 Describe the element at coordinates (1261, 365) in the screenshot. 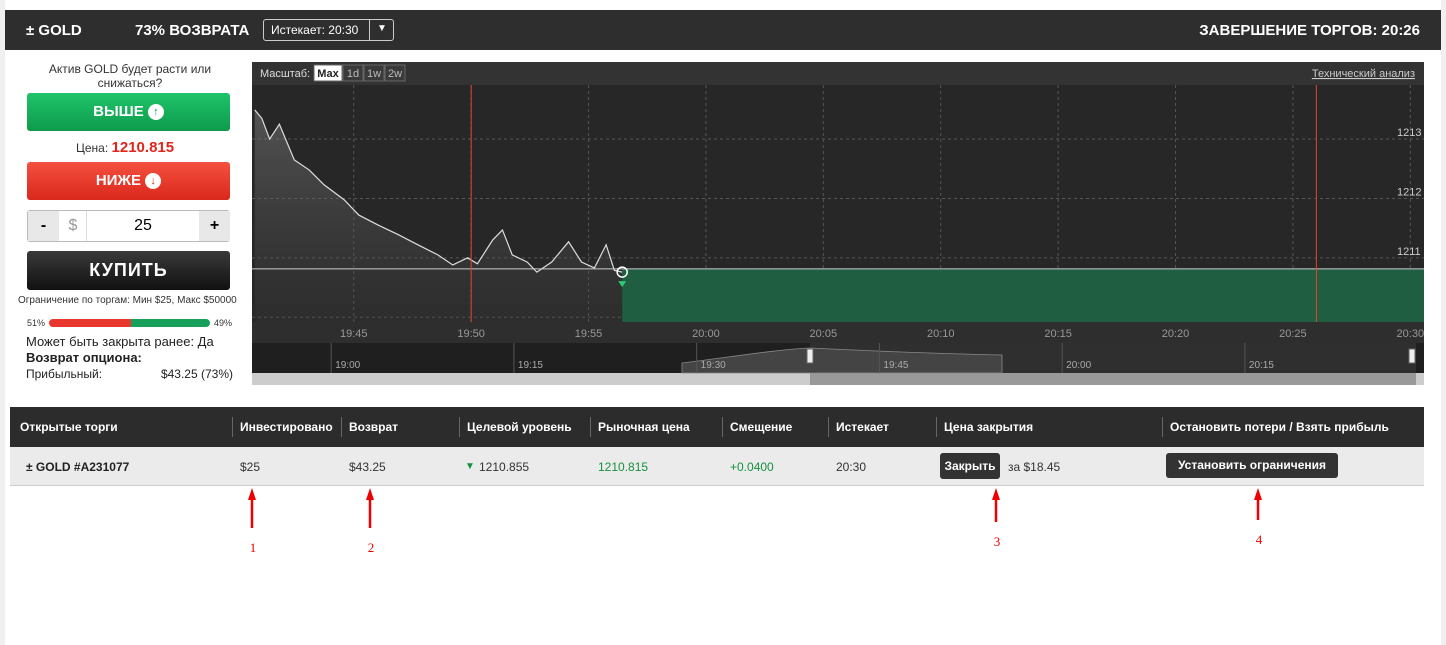

I see `navigator-tick-label: 20:15` at that location.